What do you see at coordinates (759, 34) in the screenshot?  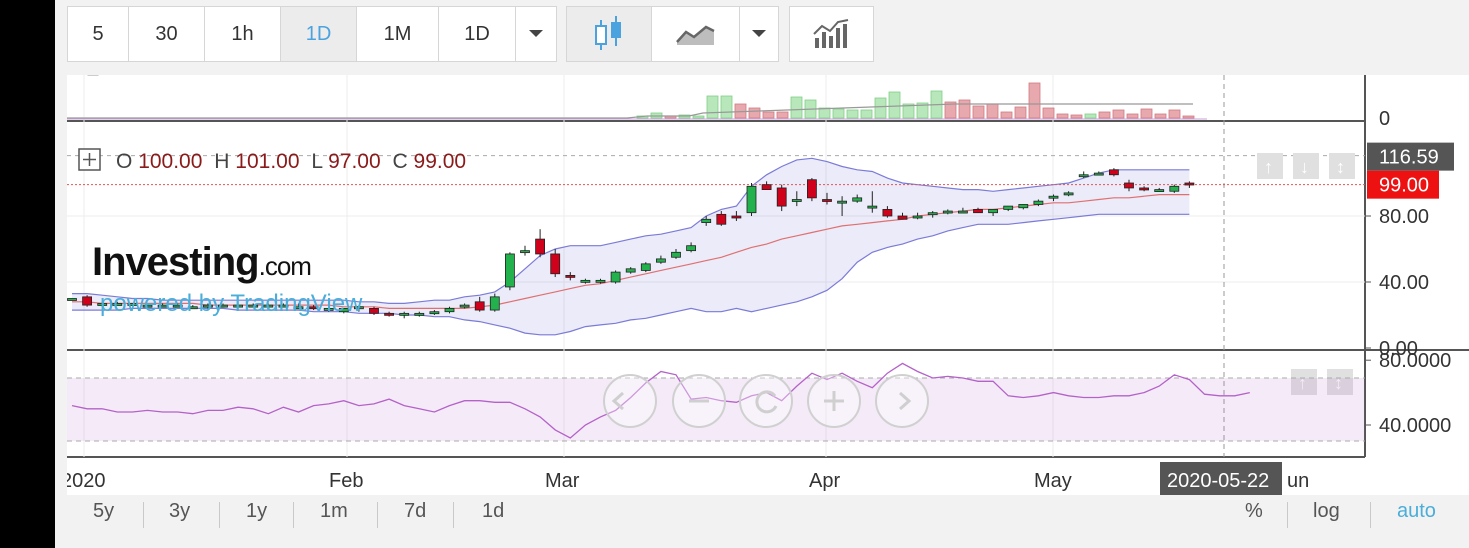 I see `chart-type-dropdown-button` at bounding box center [759, 34].